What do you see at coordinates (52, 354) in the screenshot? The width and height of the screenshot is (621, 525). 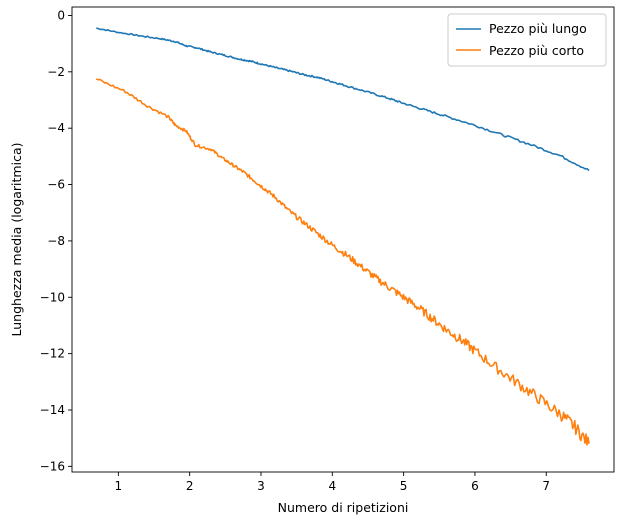 I see `y-tick-label: −12` at bounding box center [52, 354].